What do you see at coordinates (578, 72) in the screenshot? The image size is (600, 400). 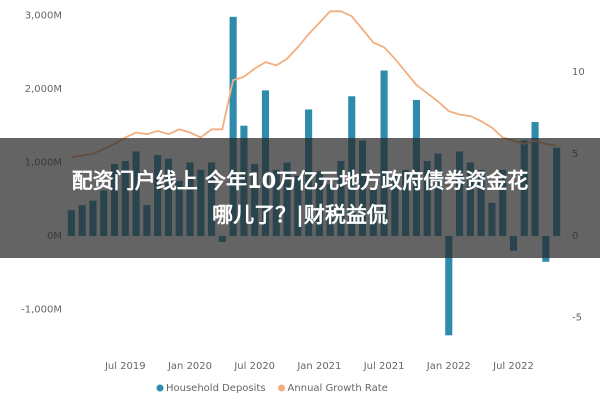 I see `y2-tick-label: 10` at bounding box center [578, 72].